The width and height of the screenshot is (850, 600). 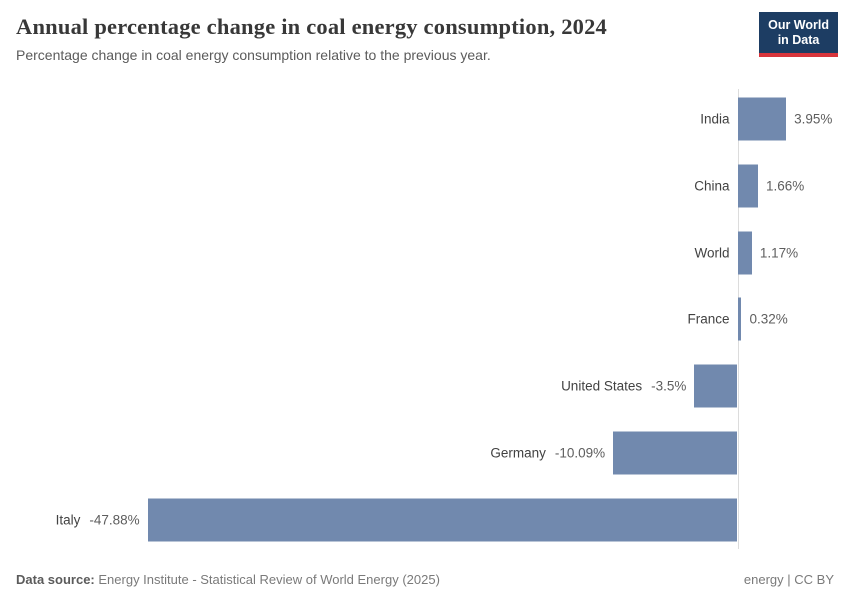 What do you see at coordinates (768, 319) in the screenshot?
I see `value-label: 0.32%` at bounding box center [768, 319].